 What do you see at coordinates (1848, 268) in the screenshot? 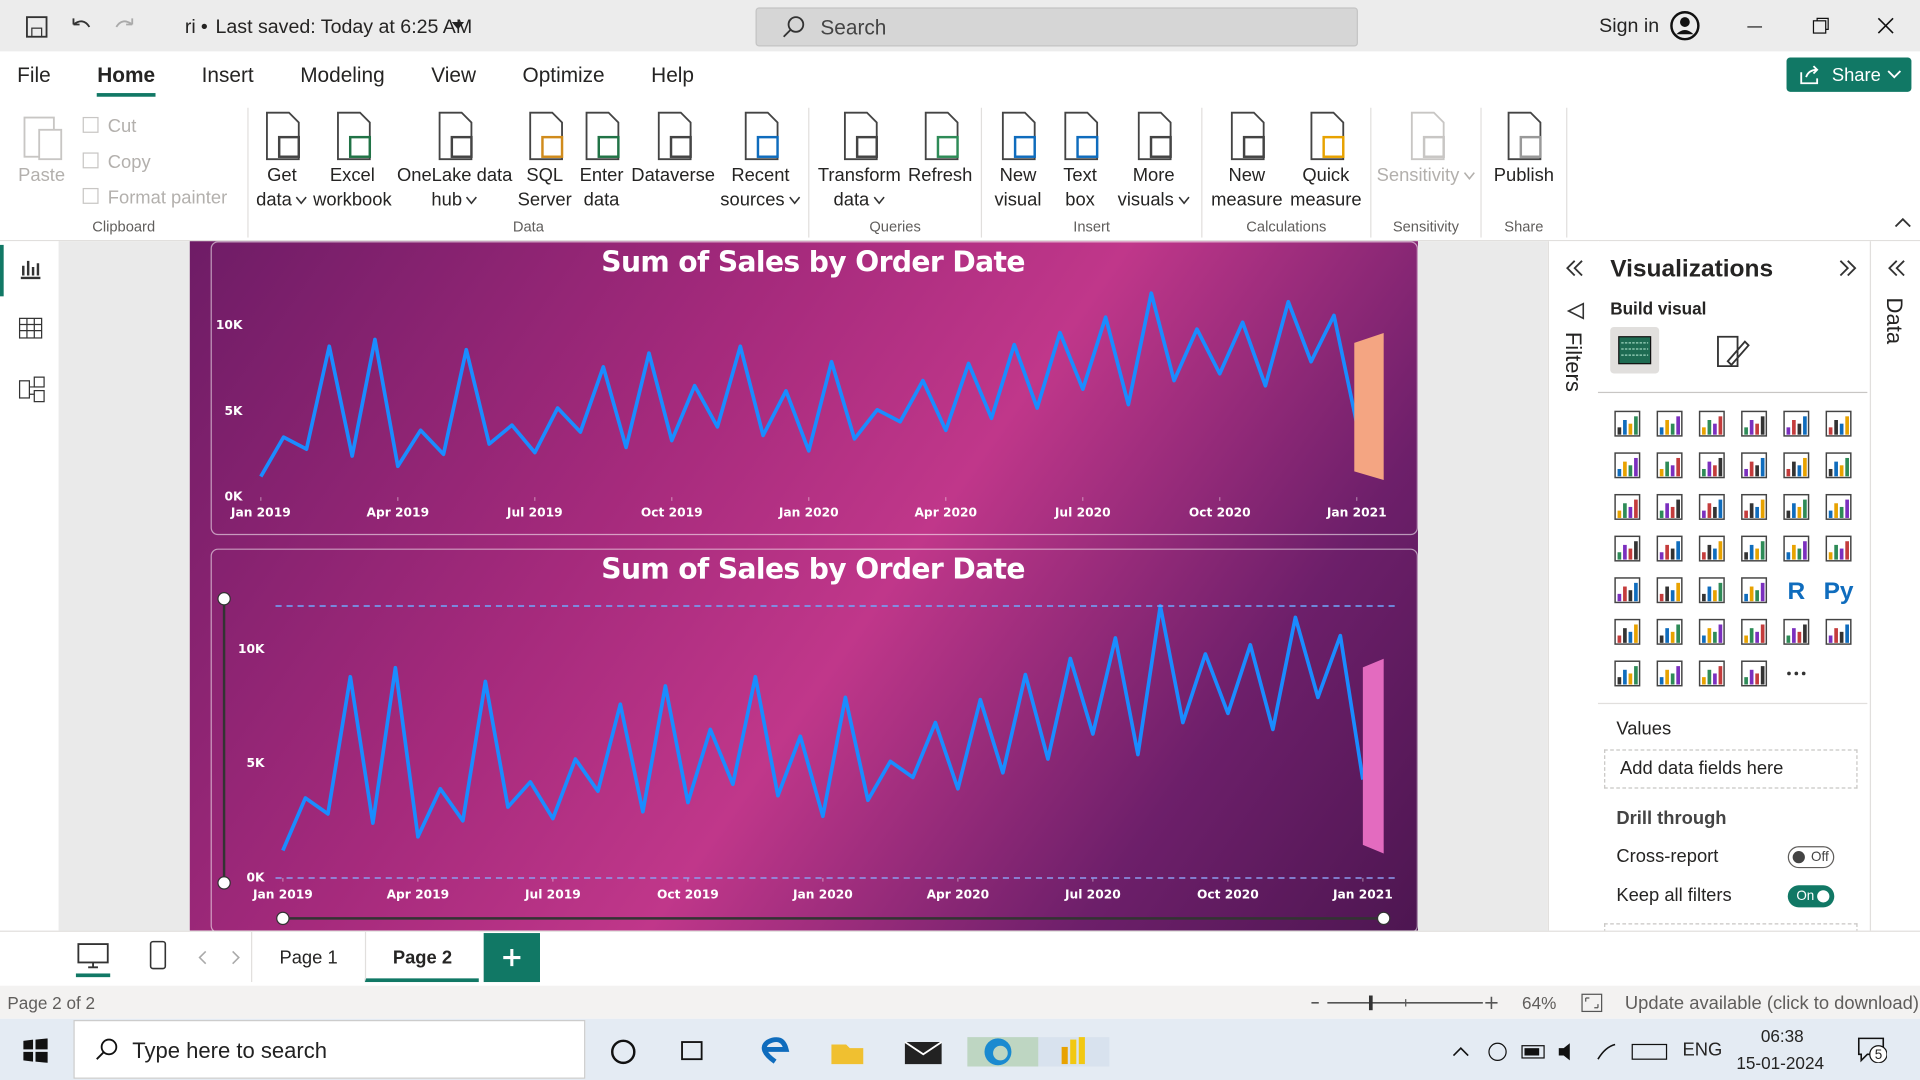
I see `collapse-viz-icon` at bounding box center [1848, 268].